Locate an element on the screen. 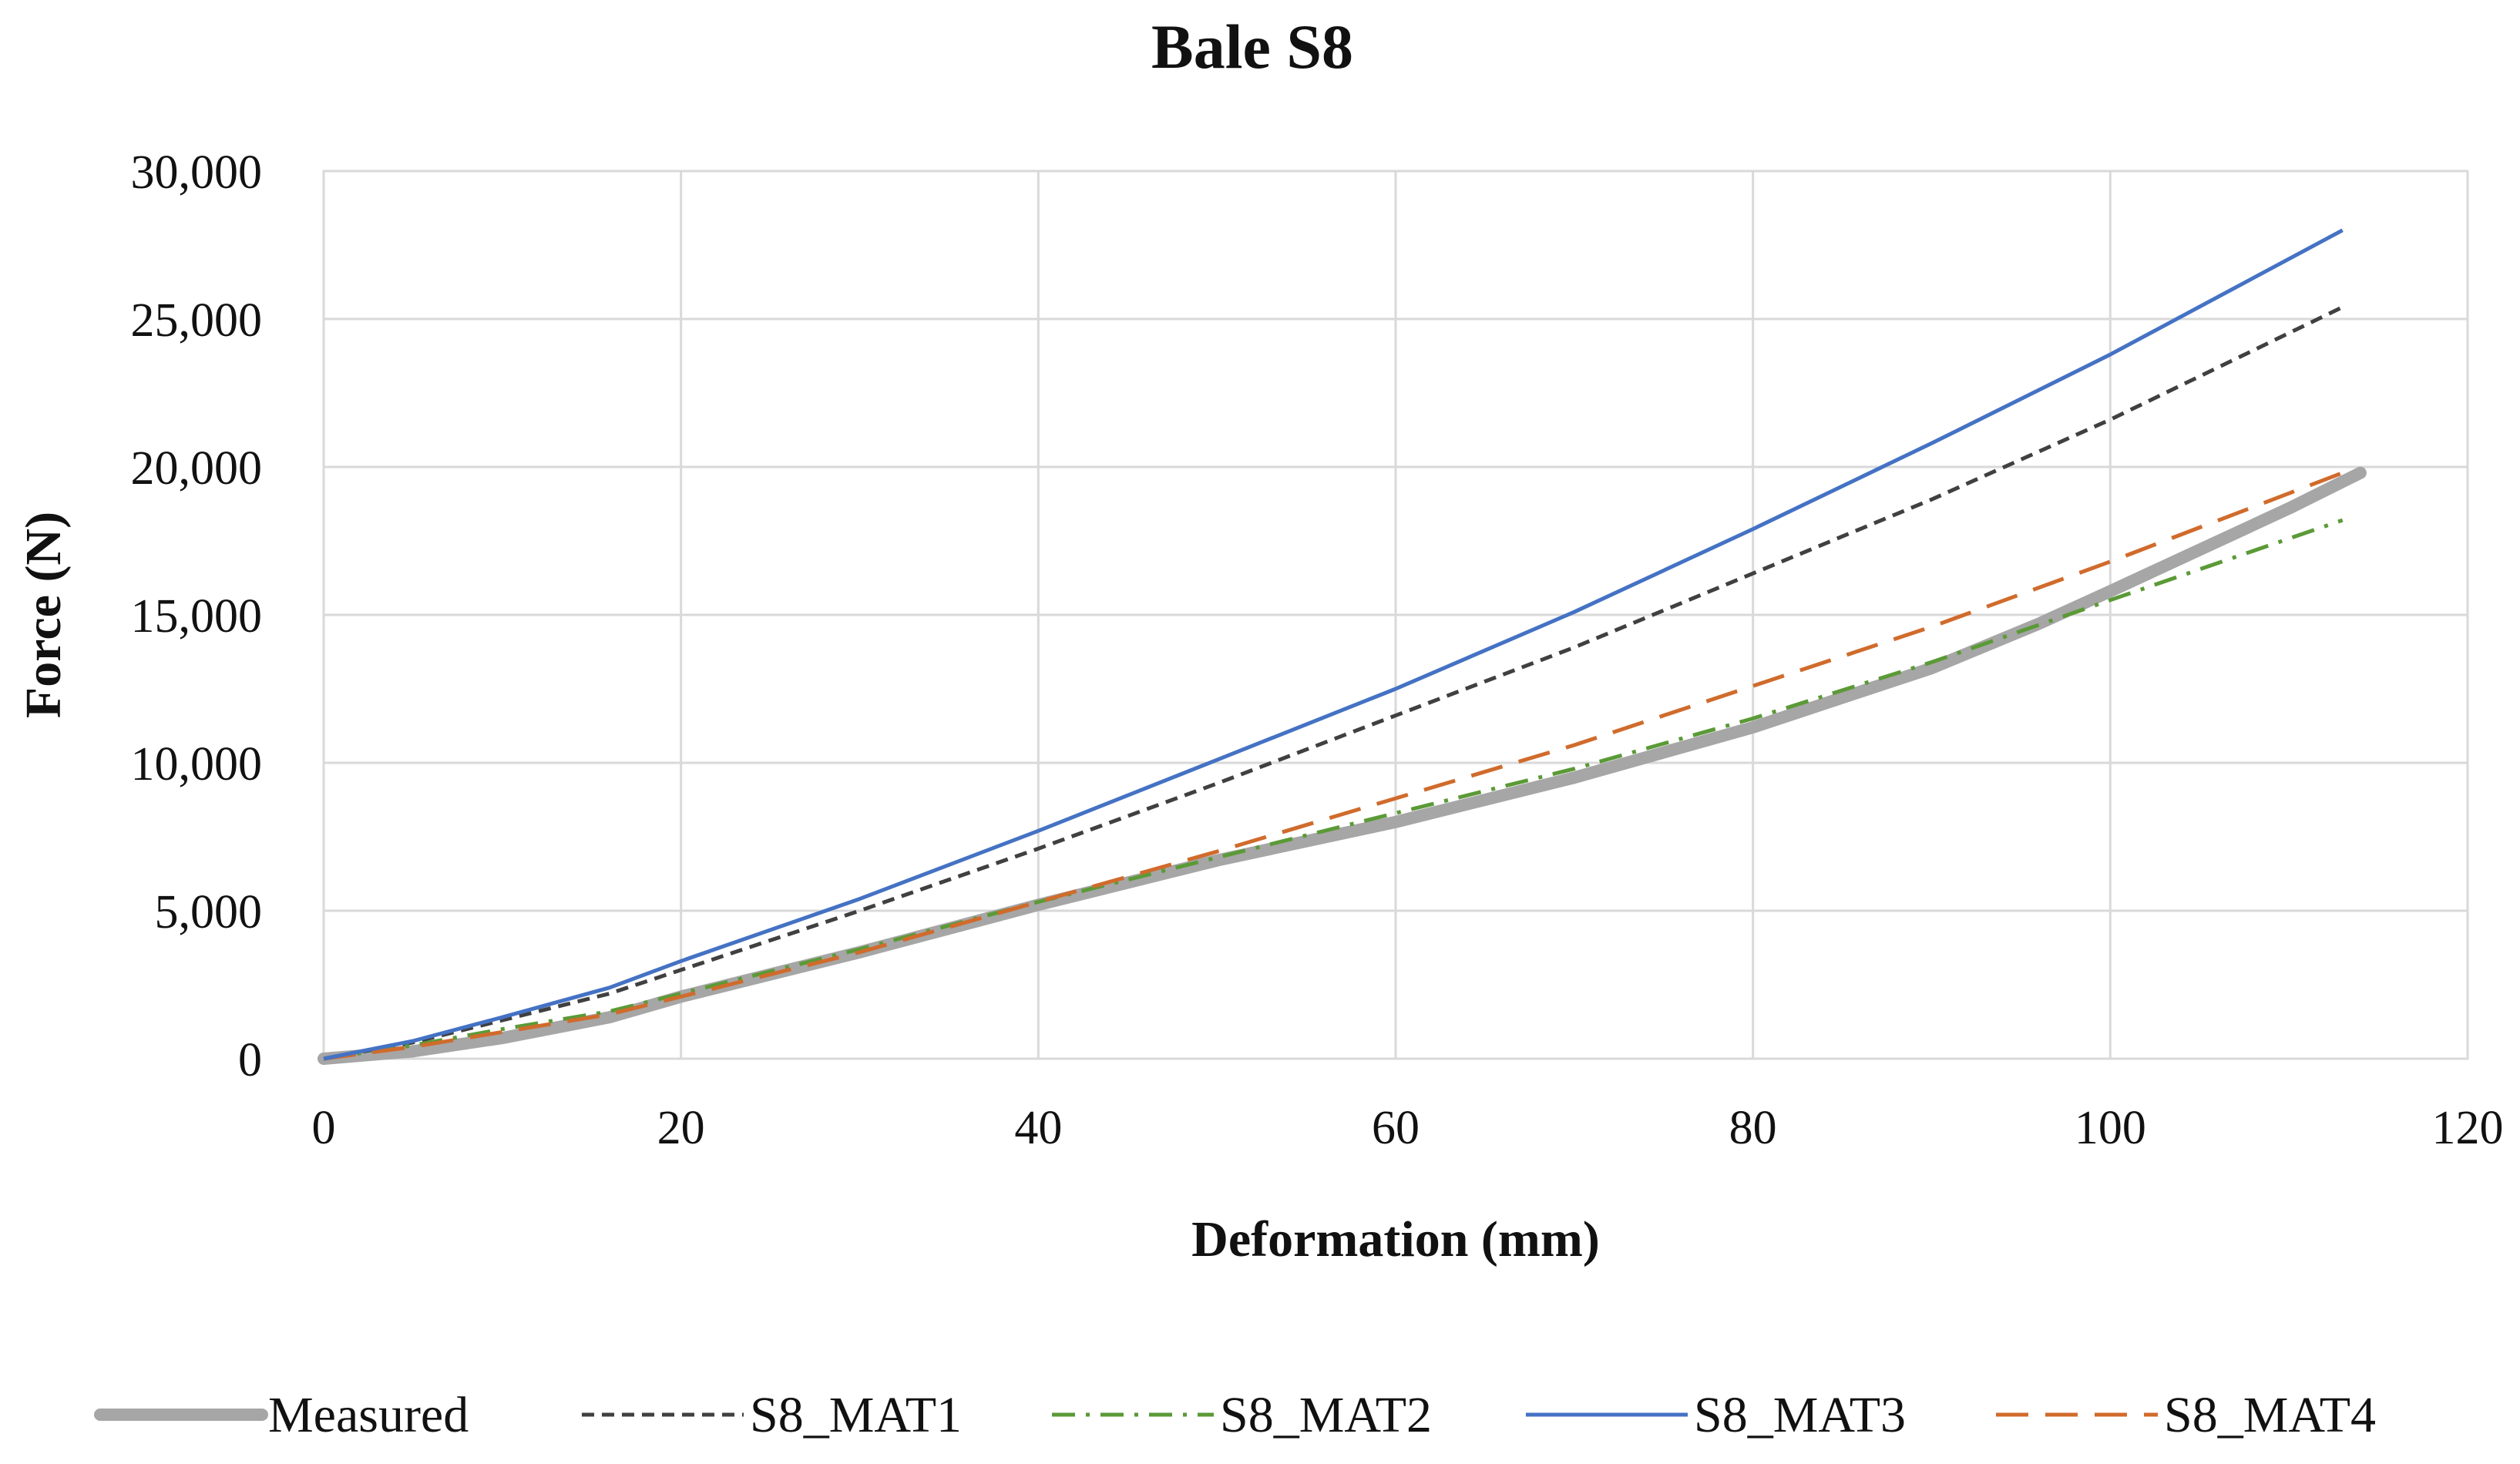 The image size is (2520, 1464). x-tick-label: 60 is located at coordinates (1396, 1128).